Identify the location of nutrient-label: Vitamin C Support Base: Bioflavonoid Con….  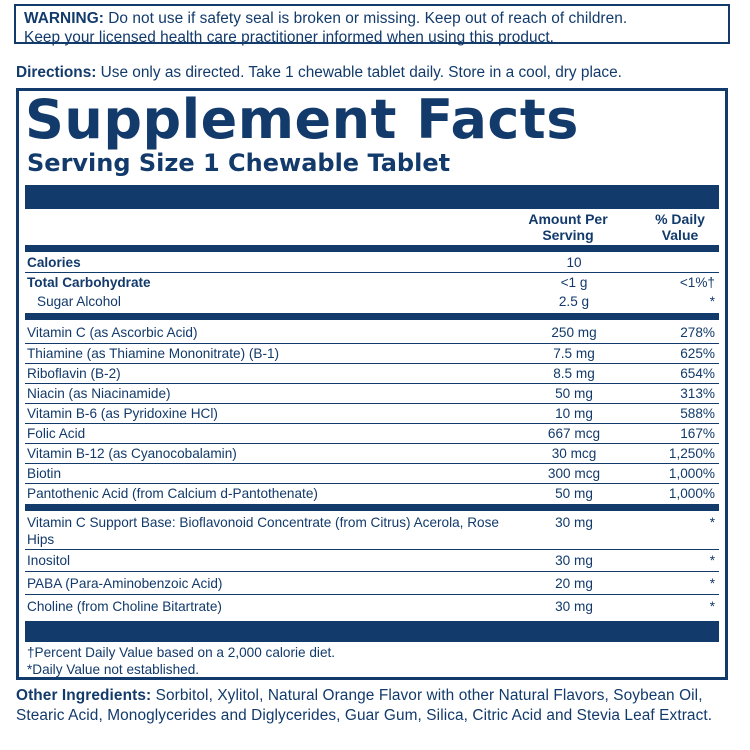
(263, 531).